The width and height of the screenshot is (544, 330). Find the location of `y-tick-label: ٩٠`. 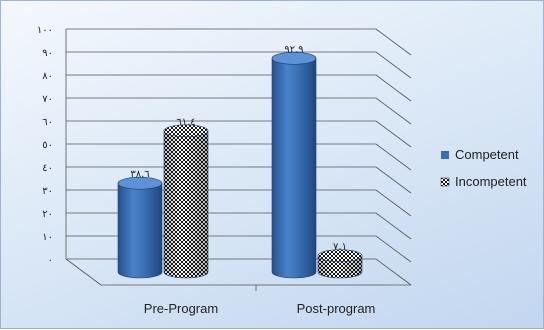

y-tick-label: ٩٠ is located at coordinates (47, 53).